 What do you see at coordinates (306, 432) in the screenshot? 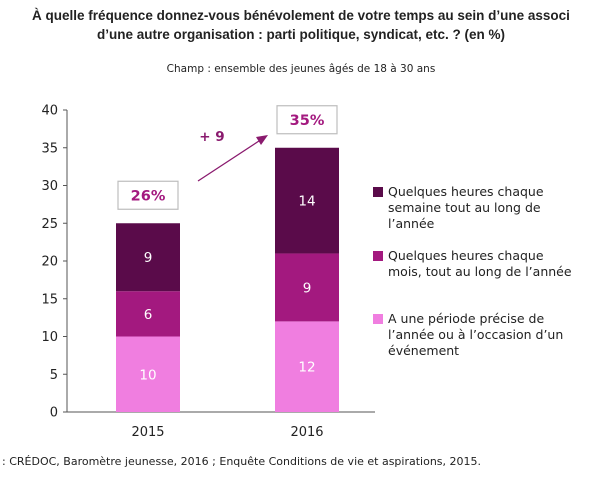
I see `x-tick-label: 2016` at bounding box center [306, 432].